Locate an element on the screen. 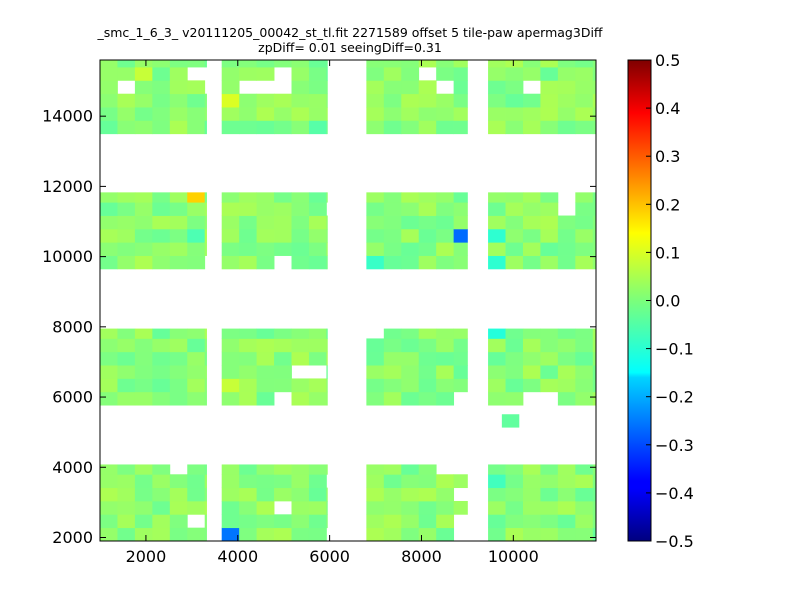 This screenshot has height=600, width=800. y-tick-label: 10000 is located at coordinates (67, 256).